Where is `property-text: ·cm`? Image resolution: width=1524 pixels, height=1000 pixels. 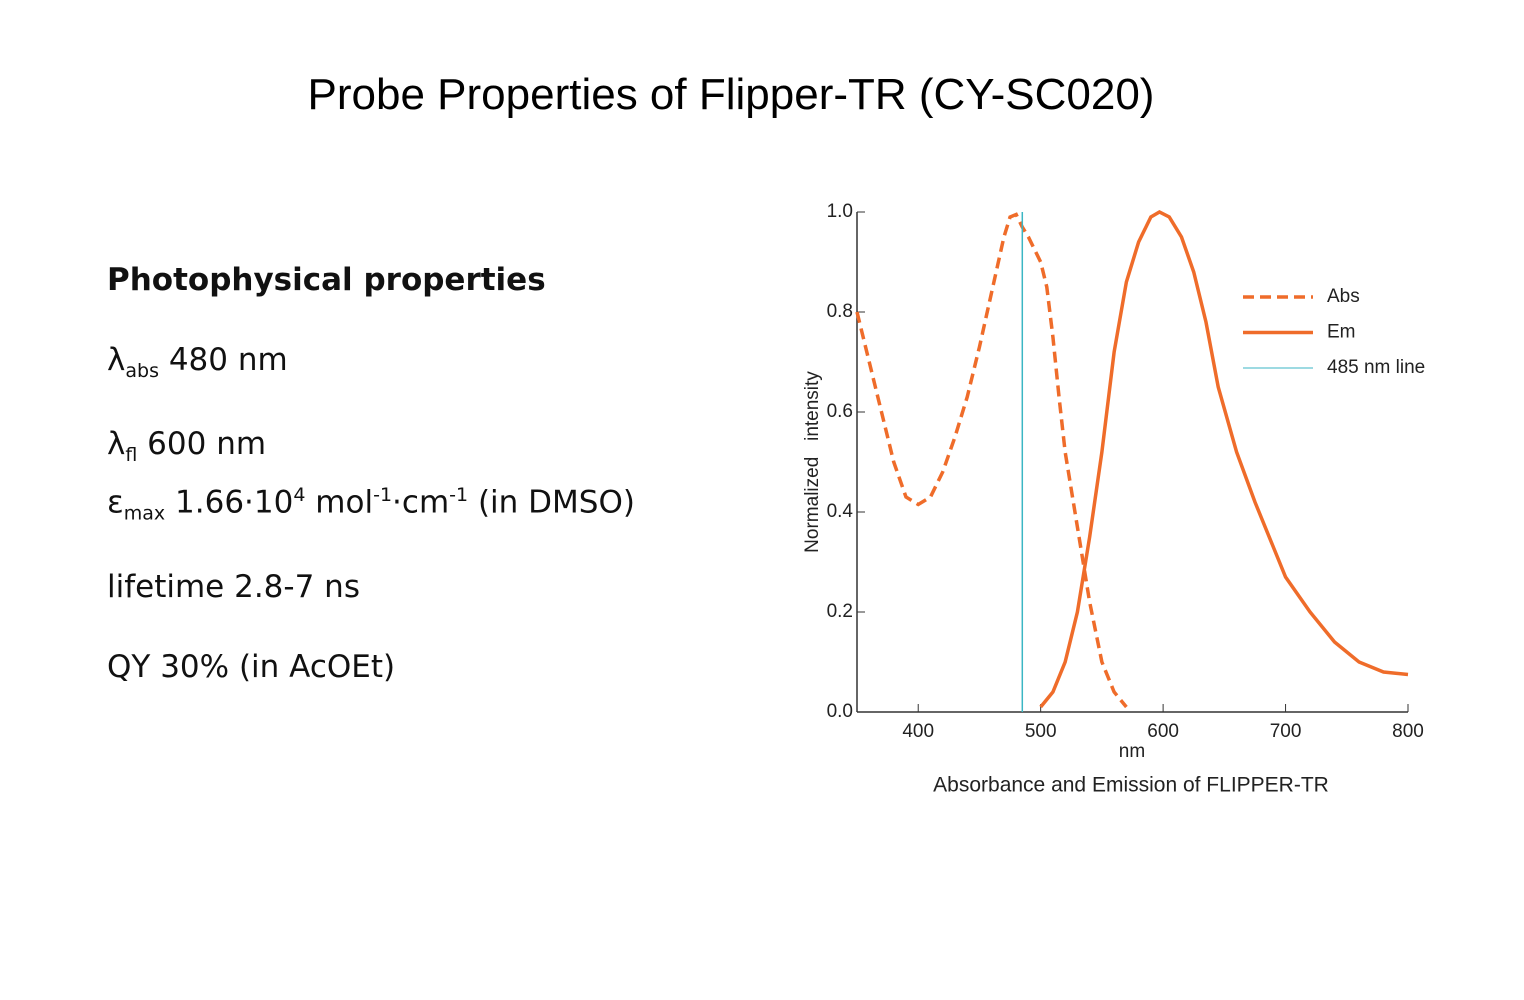 property-text: ·cm is located at coordinates (421, 502).